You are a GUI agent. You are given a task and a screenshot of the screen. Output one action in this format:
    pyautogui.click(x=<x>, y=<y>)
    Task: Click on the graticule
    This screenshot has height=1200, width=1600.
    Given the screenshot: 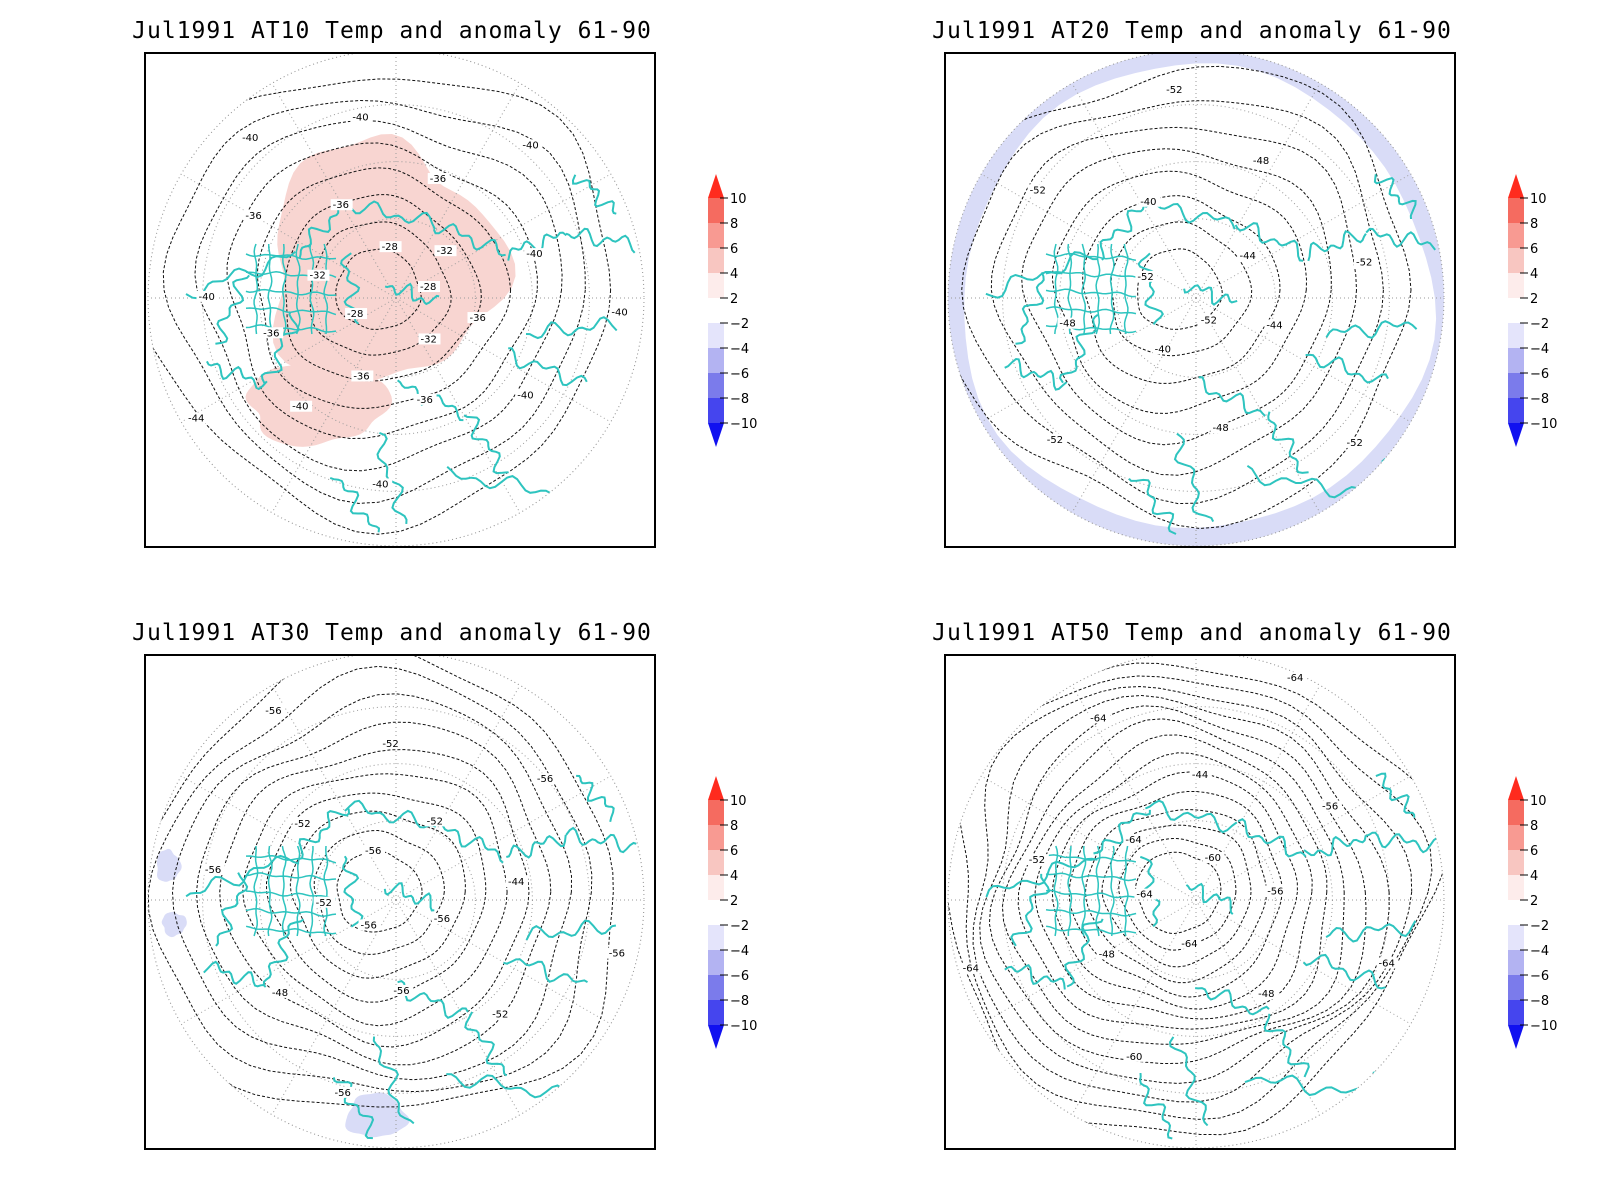 What is the action you would take?
    pyautogui.click(x=1196, y=902)
    